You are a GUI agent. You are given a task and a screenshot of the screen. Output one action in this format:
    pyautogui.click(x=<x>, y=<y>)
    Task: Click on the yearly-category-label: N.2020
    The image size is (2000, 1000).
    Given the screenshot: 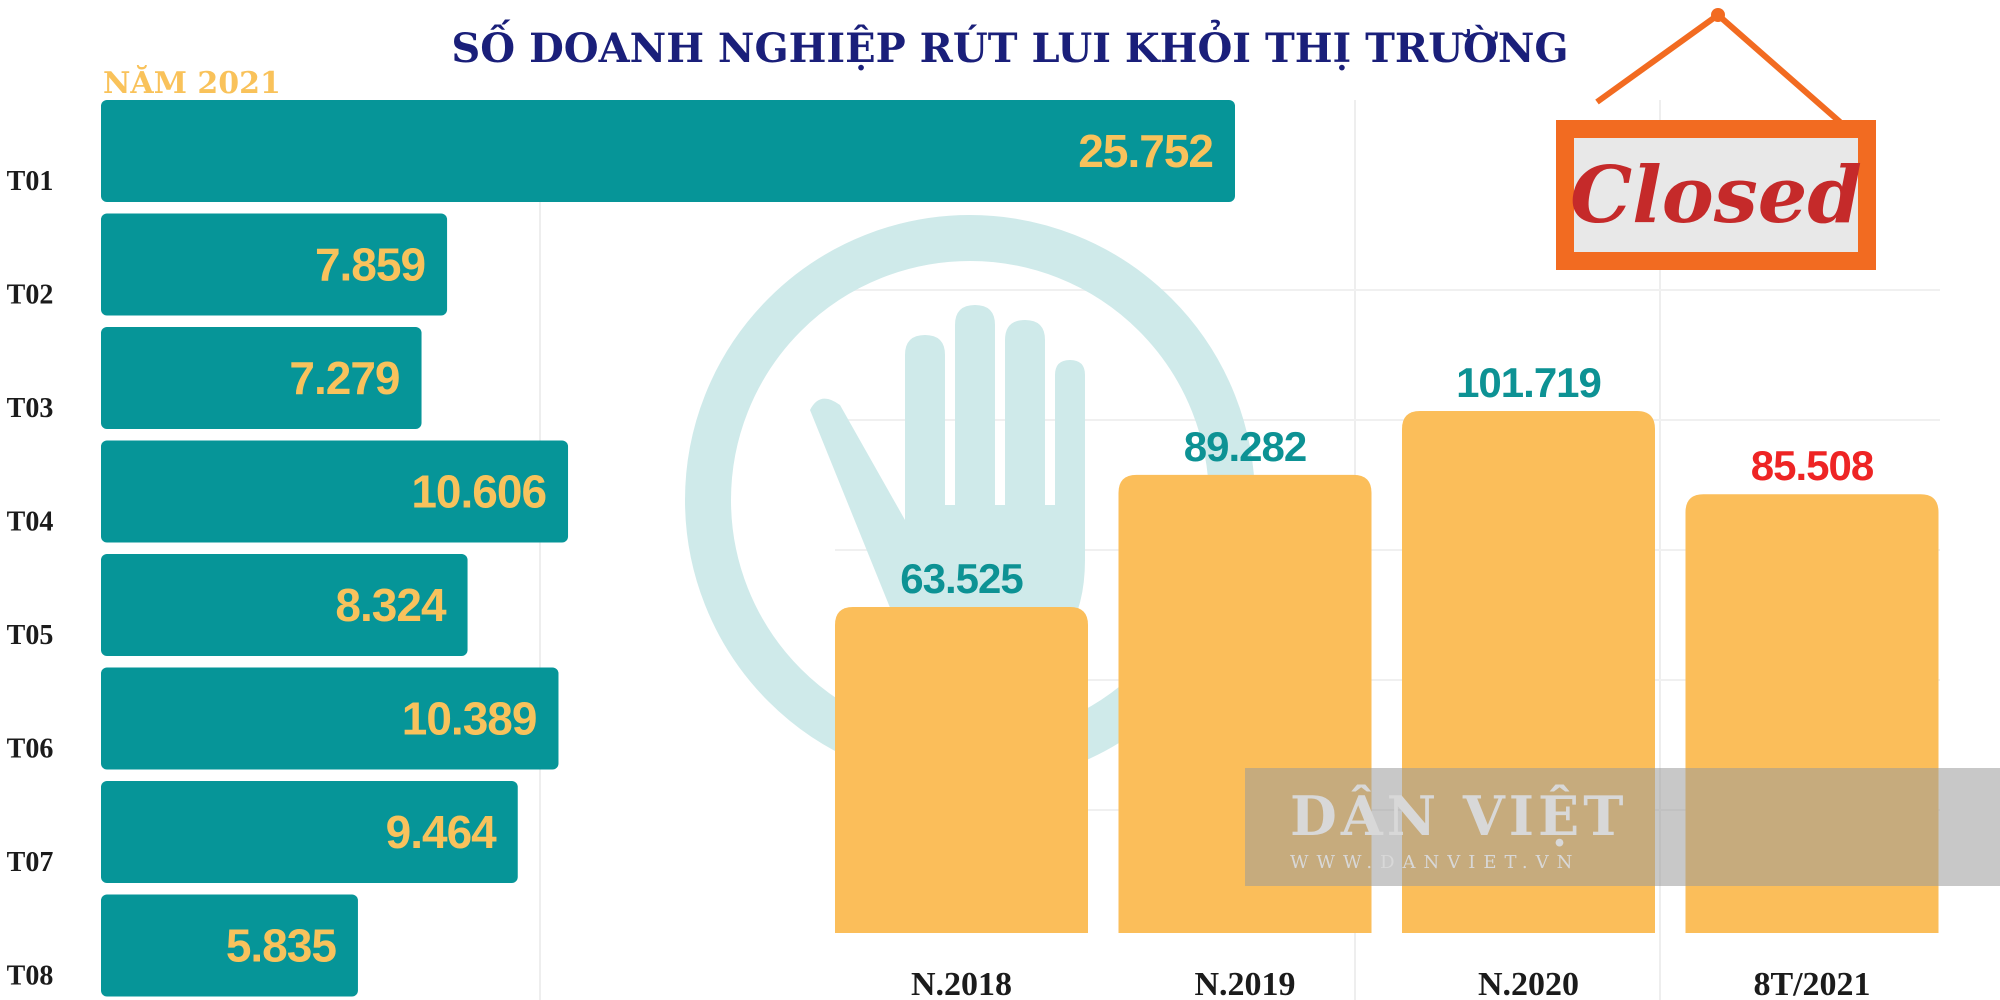 What is the action you would take?
    pyautogui.click(x=1528, y=983)
    